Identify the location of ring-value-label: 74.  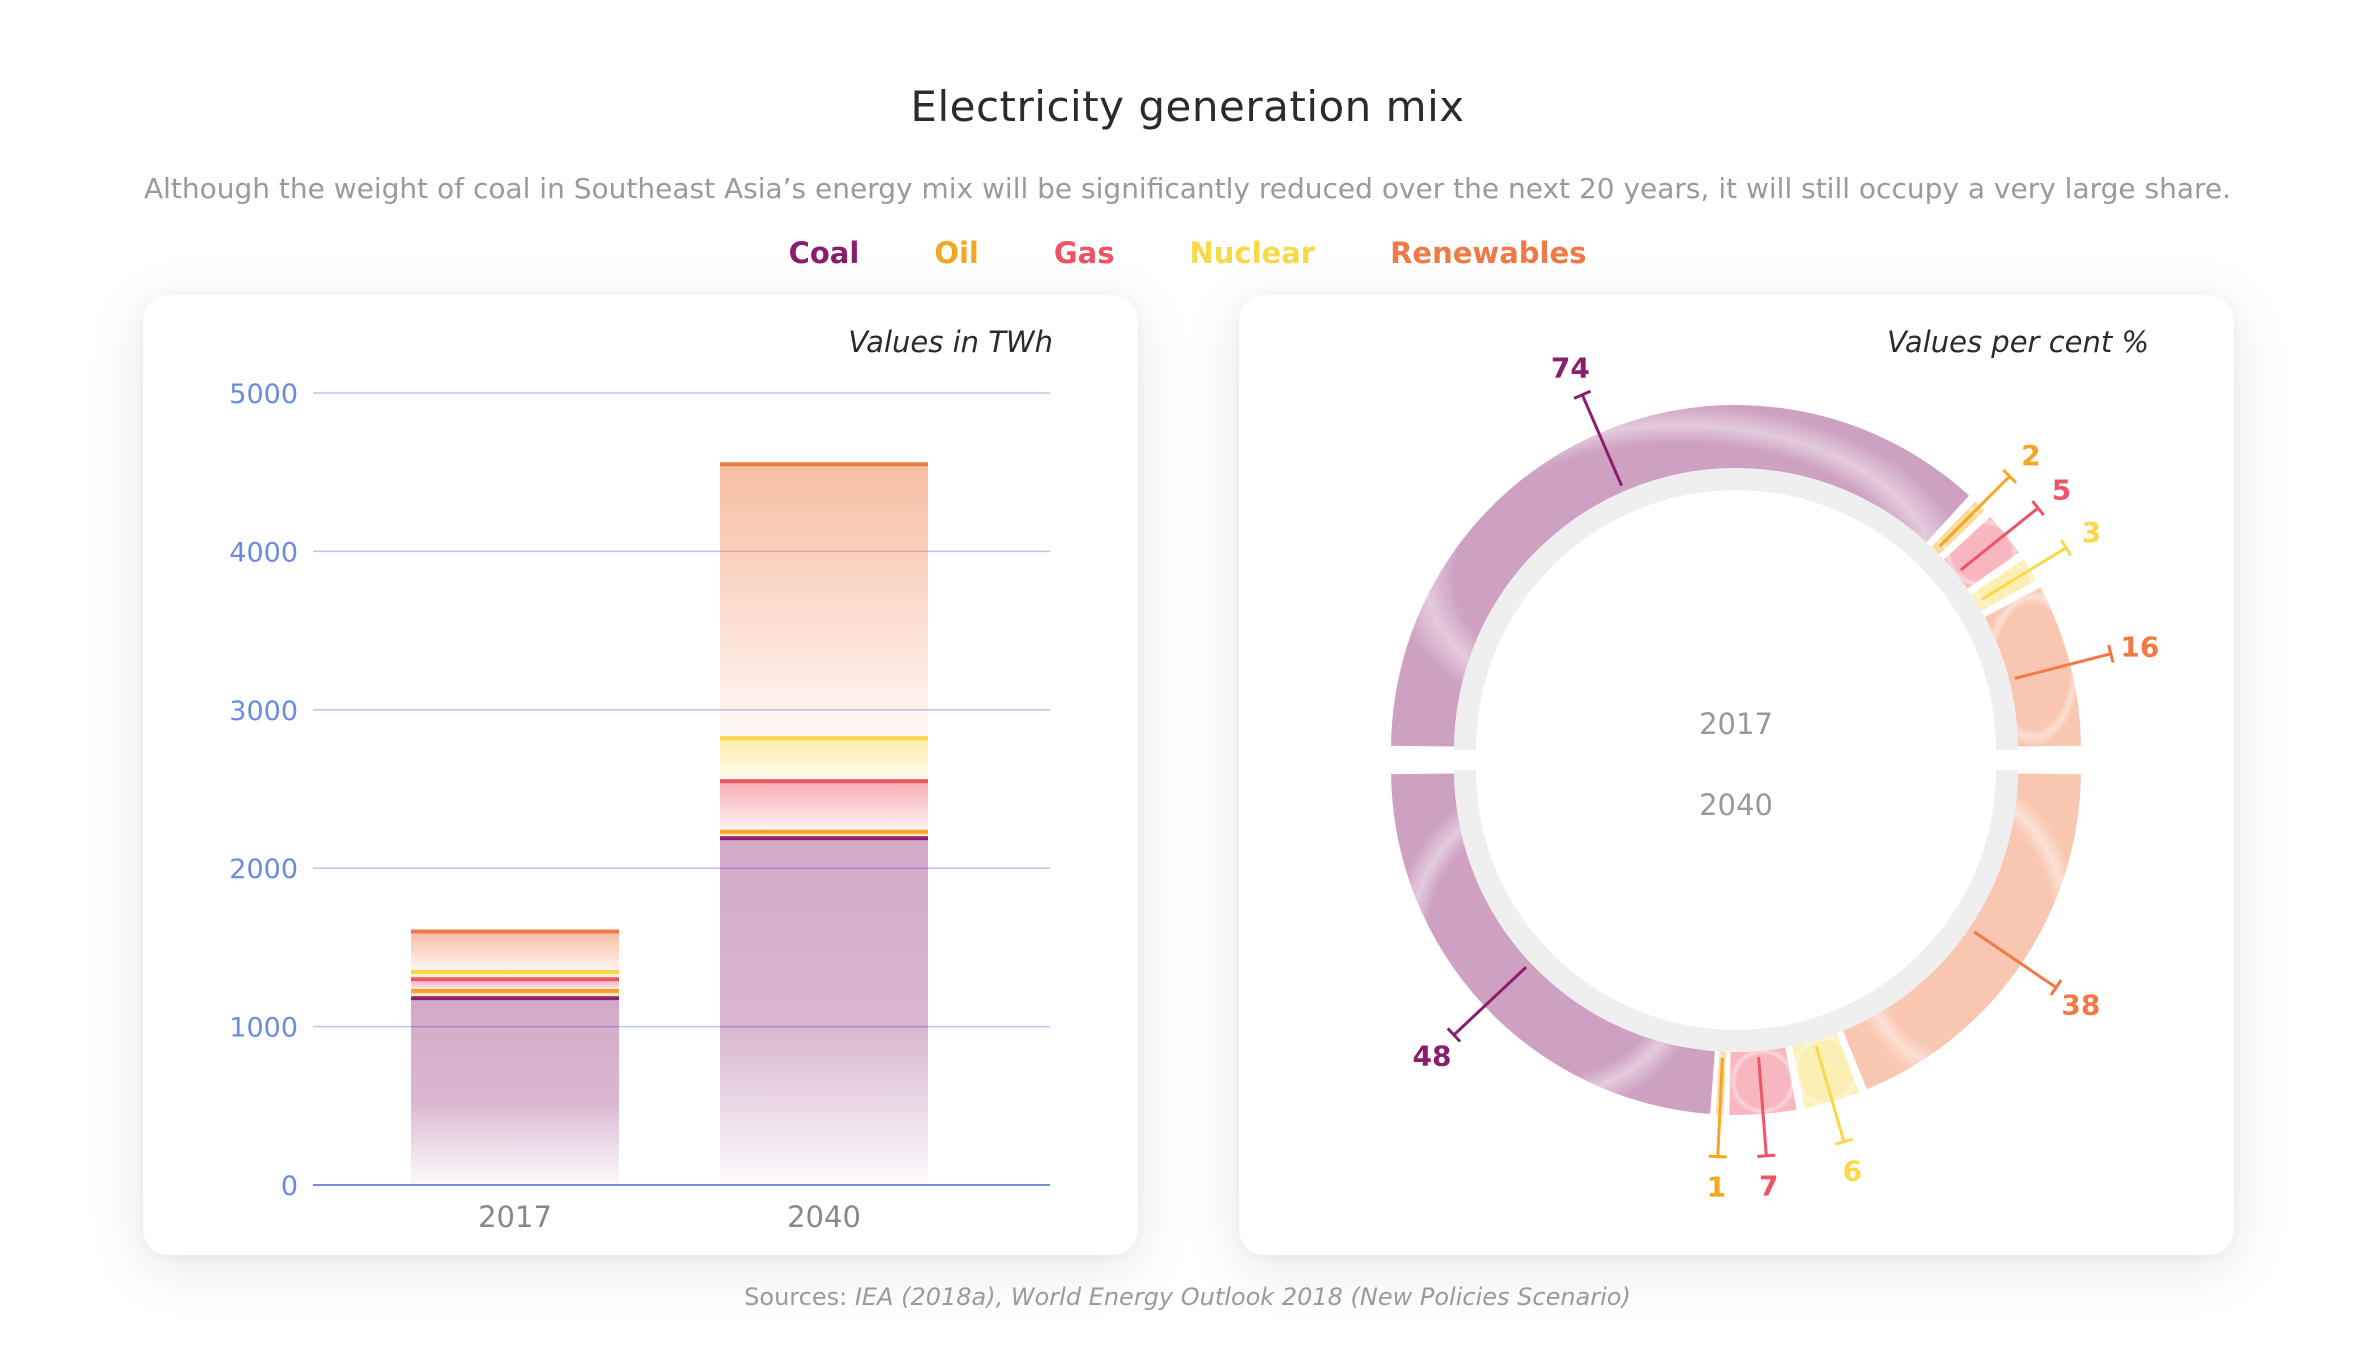
(1570, 367).